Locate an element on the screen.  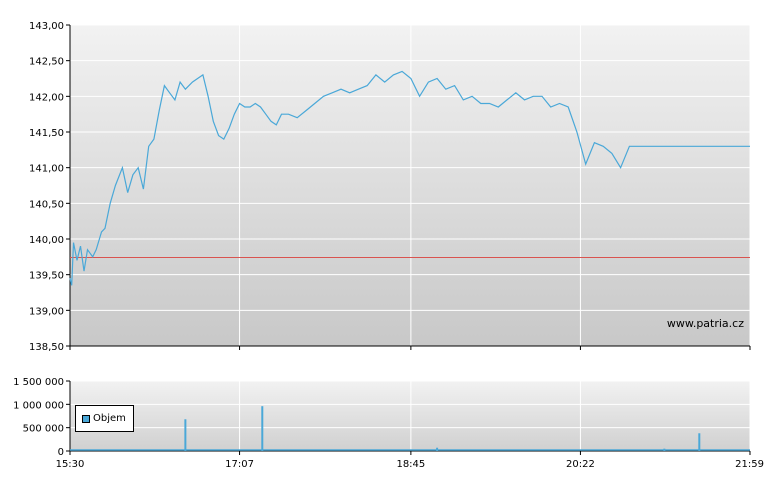
y-tick-label: 142,00 is located at coordinates (46, 97).